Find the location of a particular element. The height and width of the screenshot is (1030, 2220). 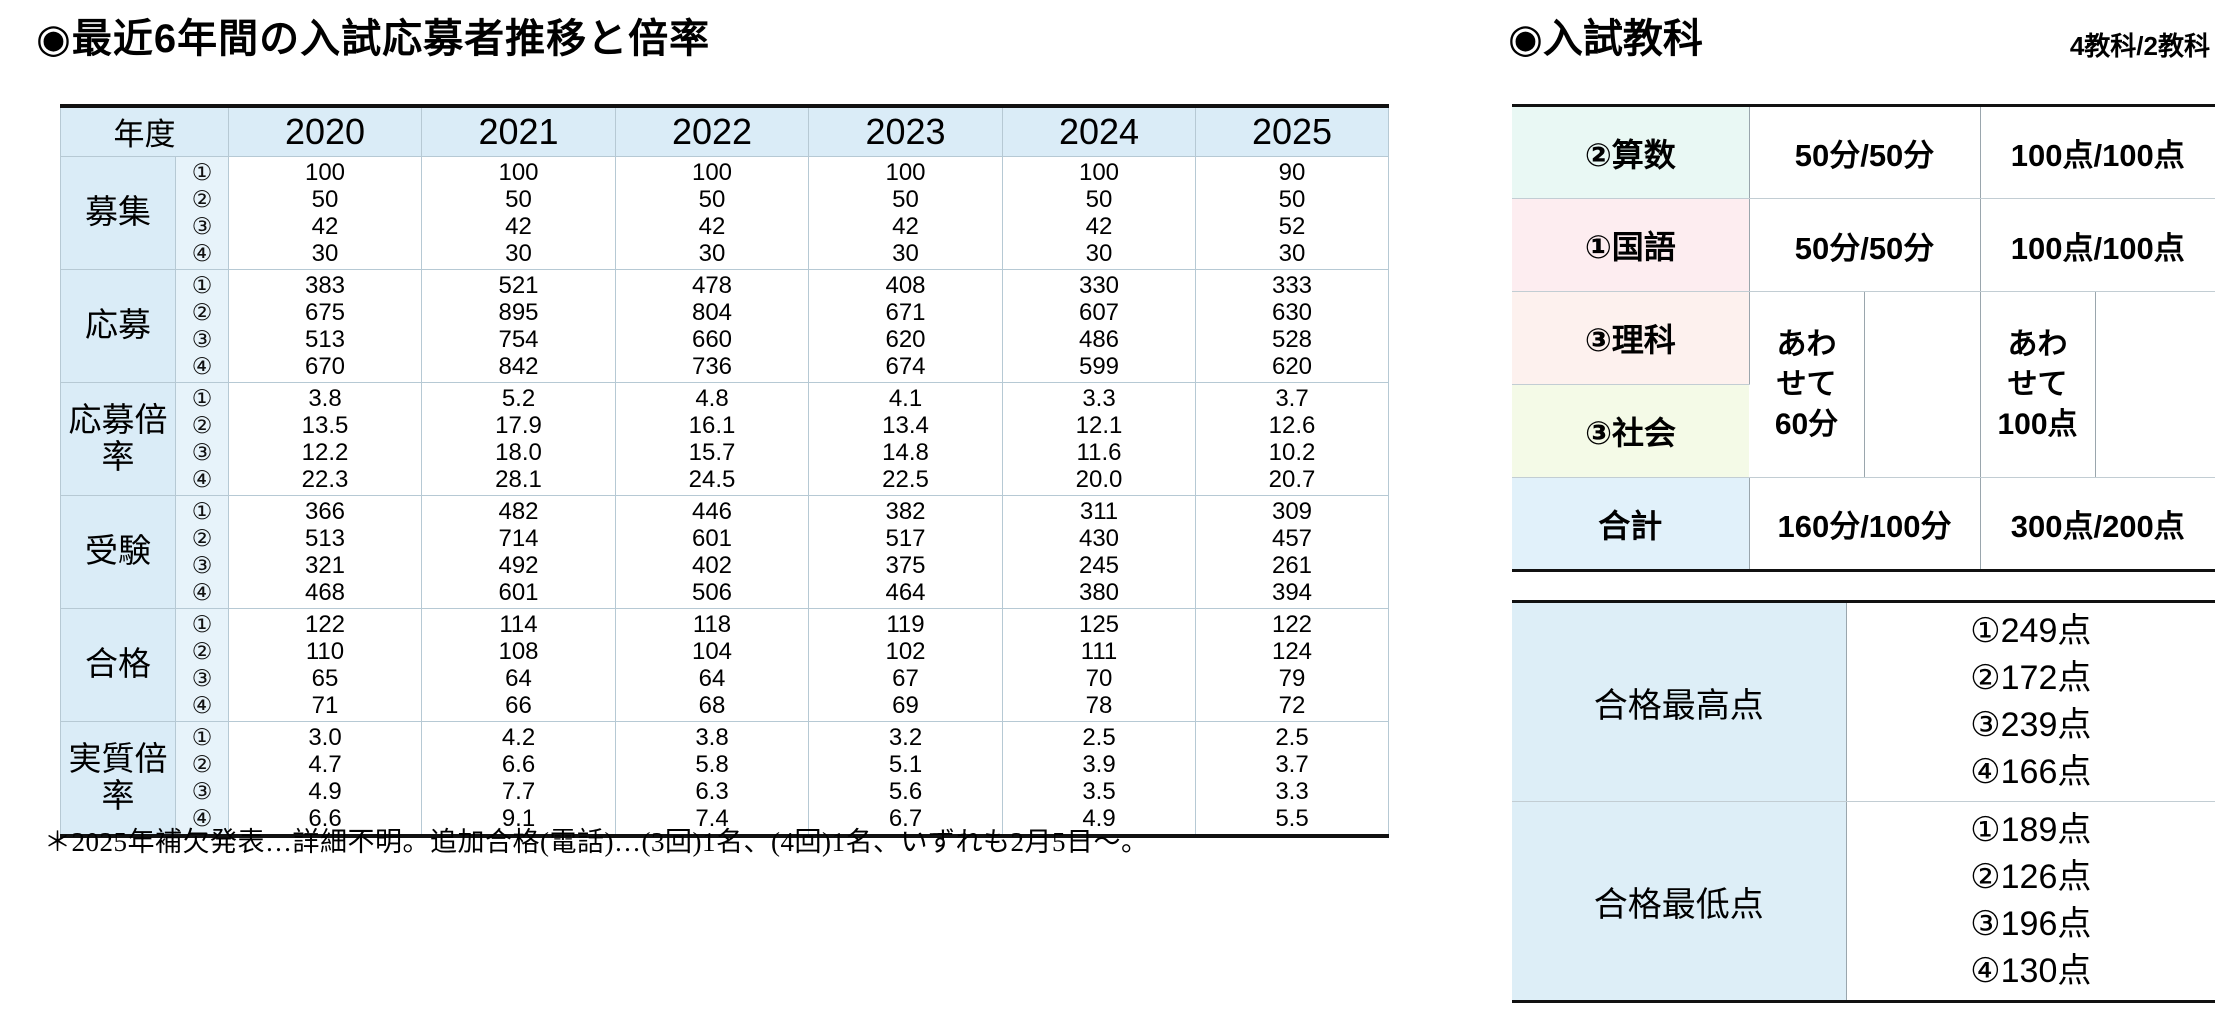

subject-label: ①国語 is located at coordinates (1631, 245).